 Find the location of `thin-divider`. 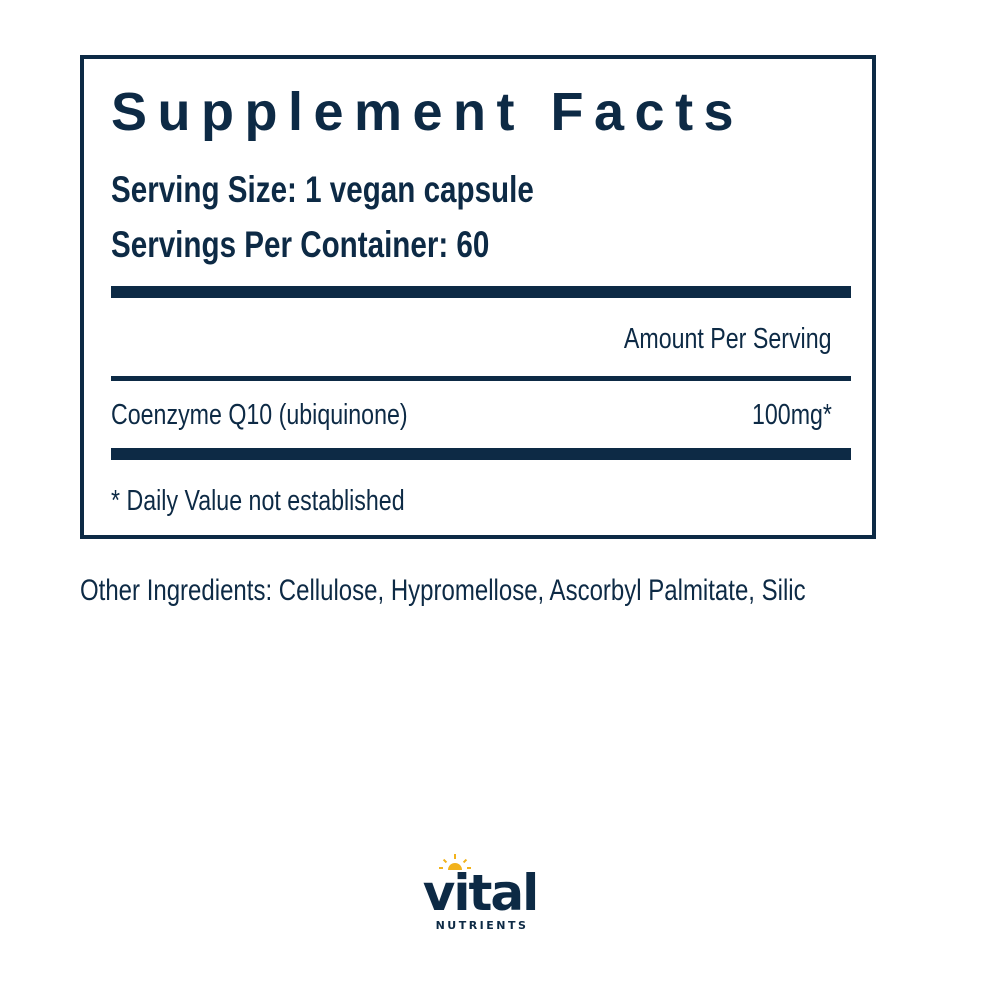

thin-divider is located at coordinates (481, 378).